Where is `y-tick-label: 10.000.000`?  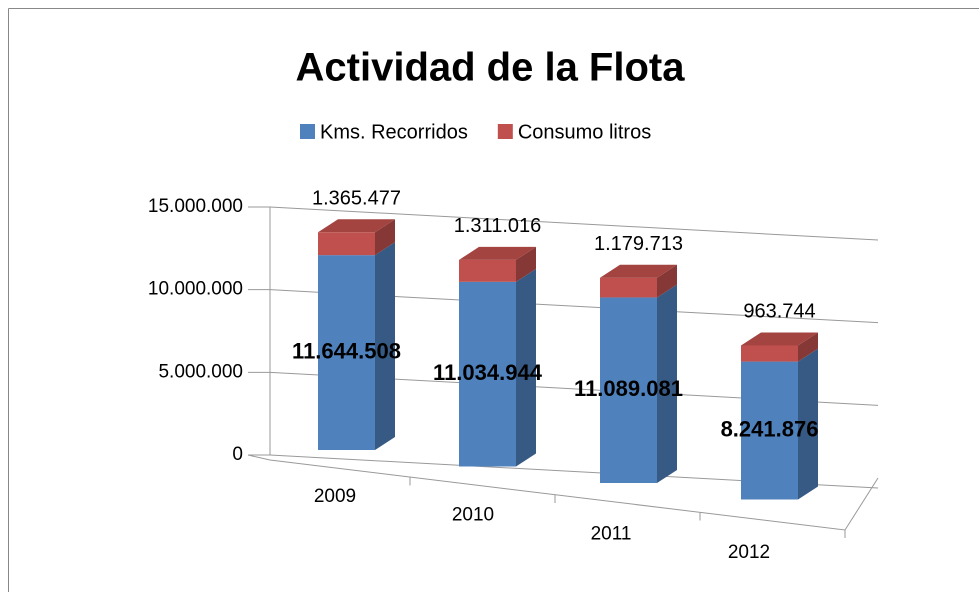 y-tick-label: 10.000.000 is located at coordinates (195, 289).